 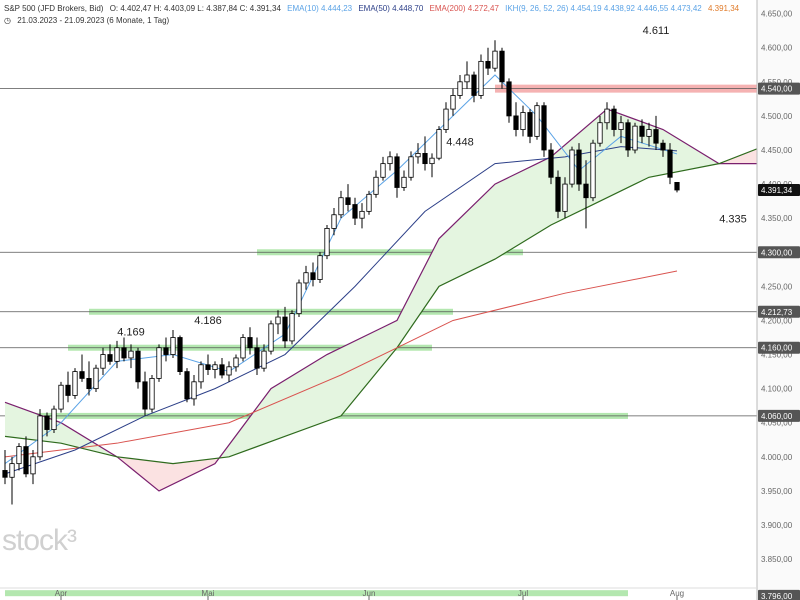 What do you see at coordinates (777, 218) in the screenshot?
I see `y-tick-label: 4.350,00` at bounding box center [777, 218].